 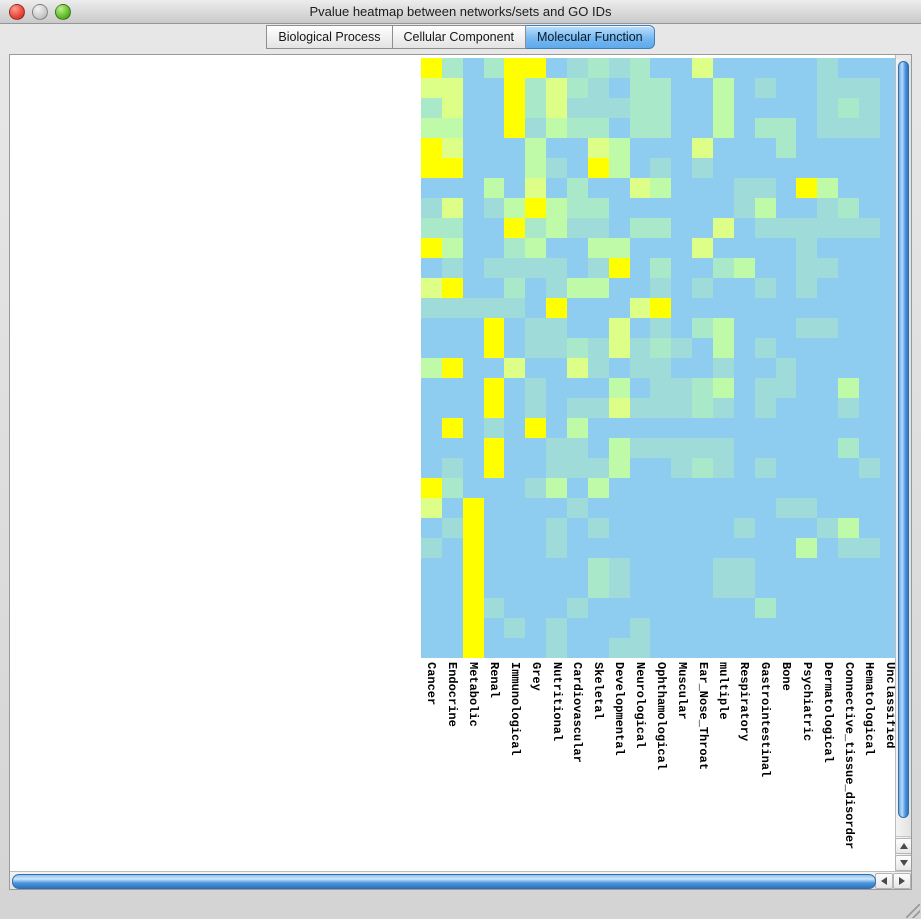 What do you see at coordinates (329, 37) in the screenshot?
I see `tab-biological-process: Biological Process` at bounding box center [329, 37].